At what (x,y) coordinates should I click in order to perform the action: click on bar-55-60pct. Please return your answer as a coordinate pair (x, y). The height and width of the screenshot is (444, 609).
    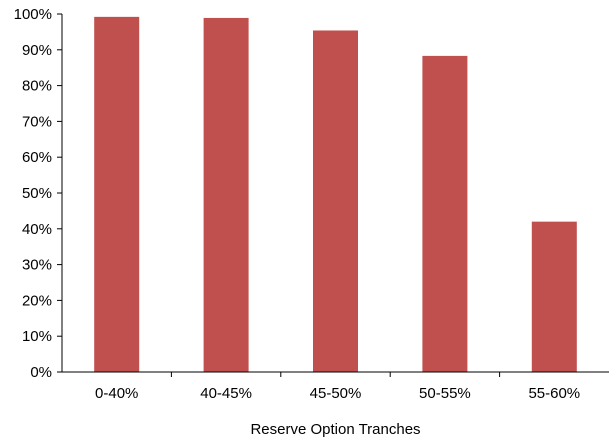
    Looking at the image, I should click on (554, 296).